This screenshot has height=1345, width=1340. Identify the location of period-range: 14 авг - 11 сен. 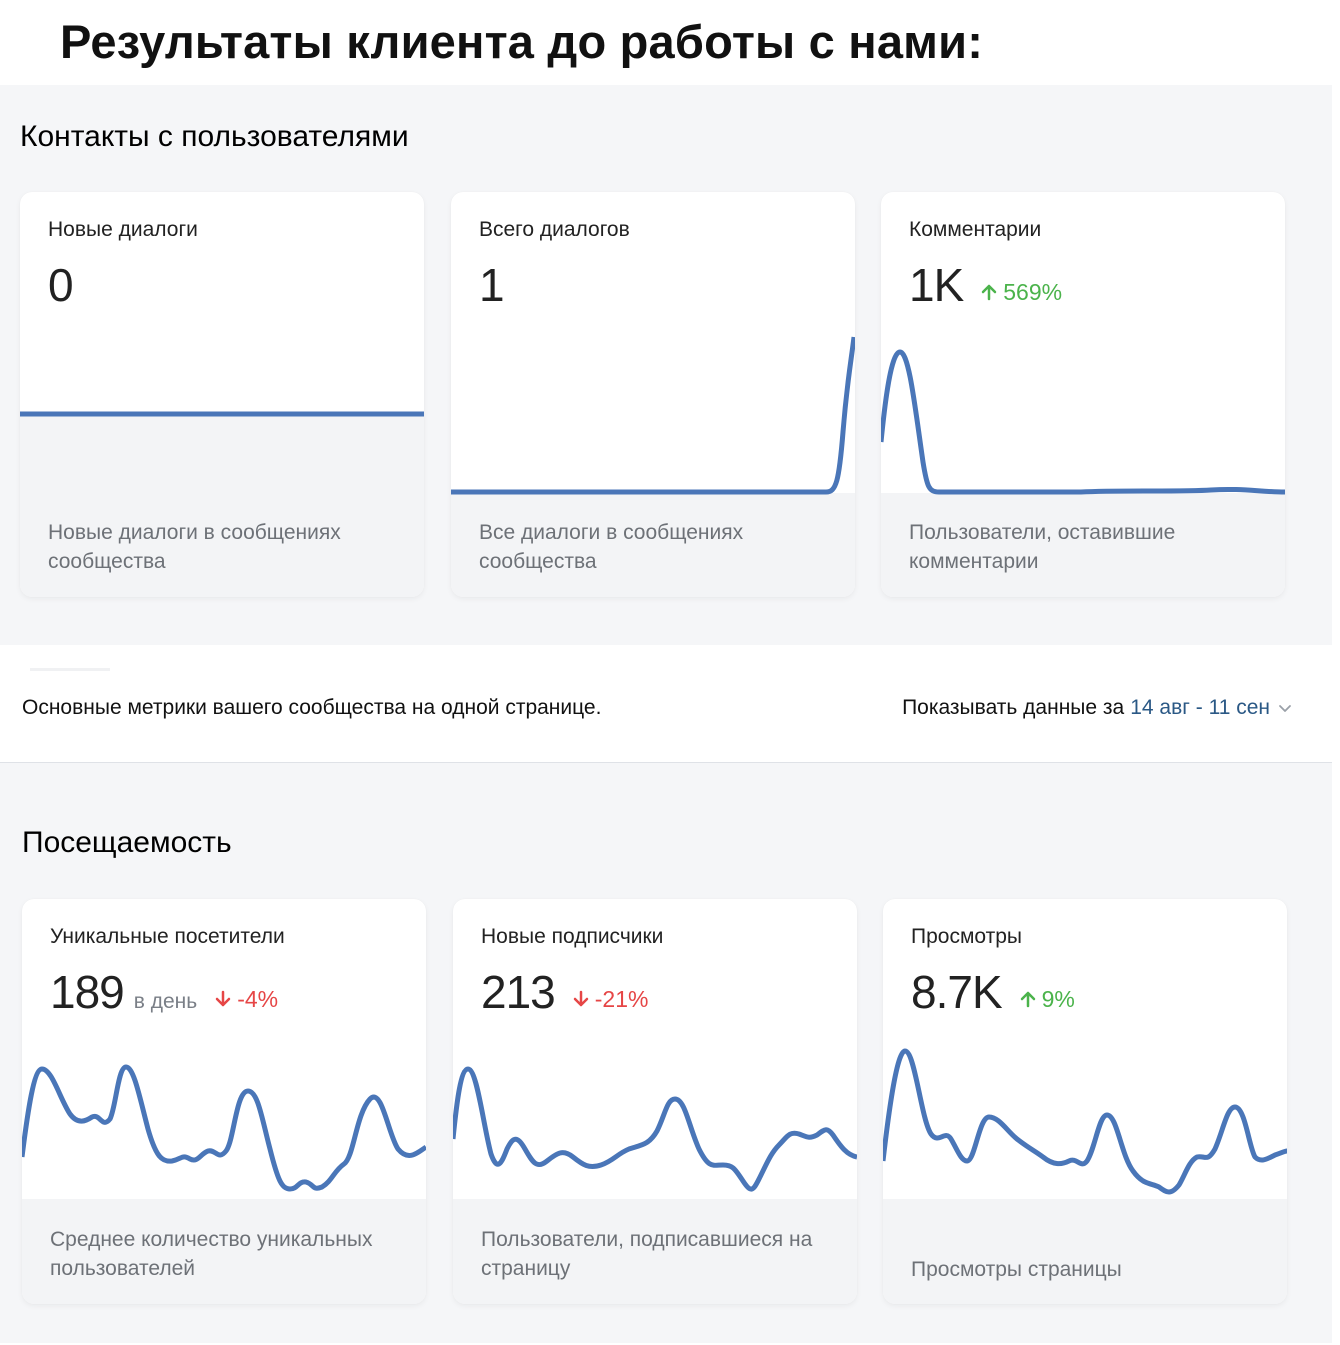
(1200, 707).